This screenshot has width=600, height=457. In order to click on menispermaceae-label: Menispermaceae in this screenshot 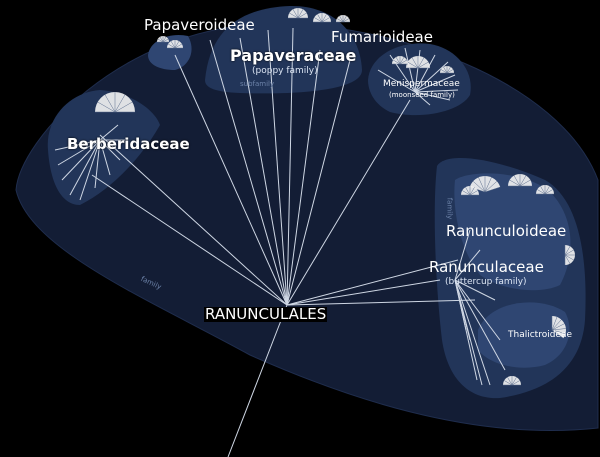, I will do `click(421, 84)`.